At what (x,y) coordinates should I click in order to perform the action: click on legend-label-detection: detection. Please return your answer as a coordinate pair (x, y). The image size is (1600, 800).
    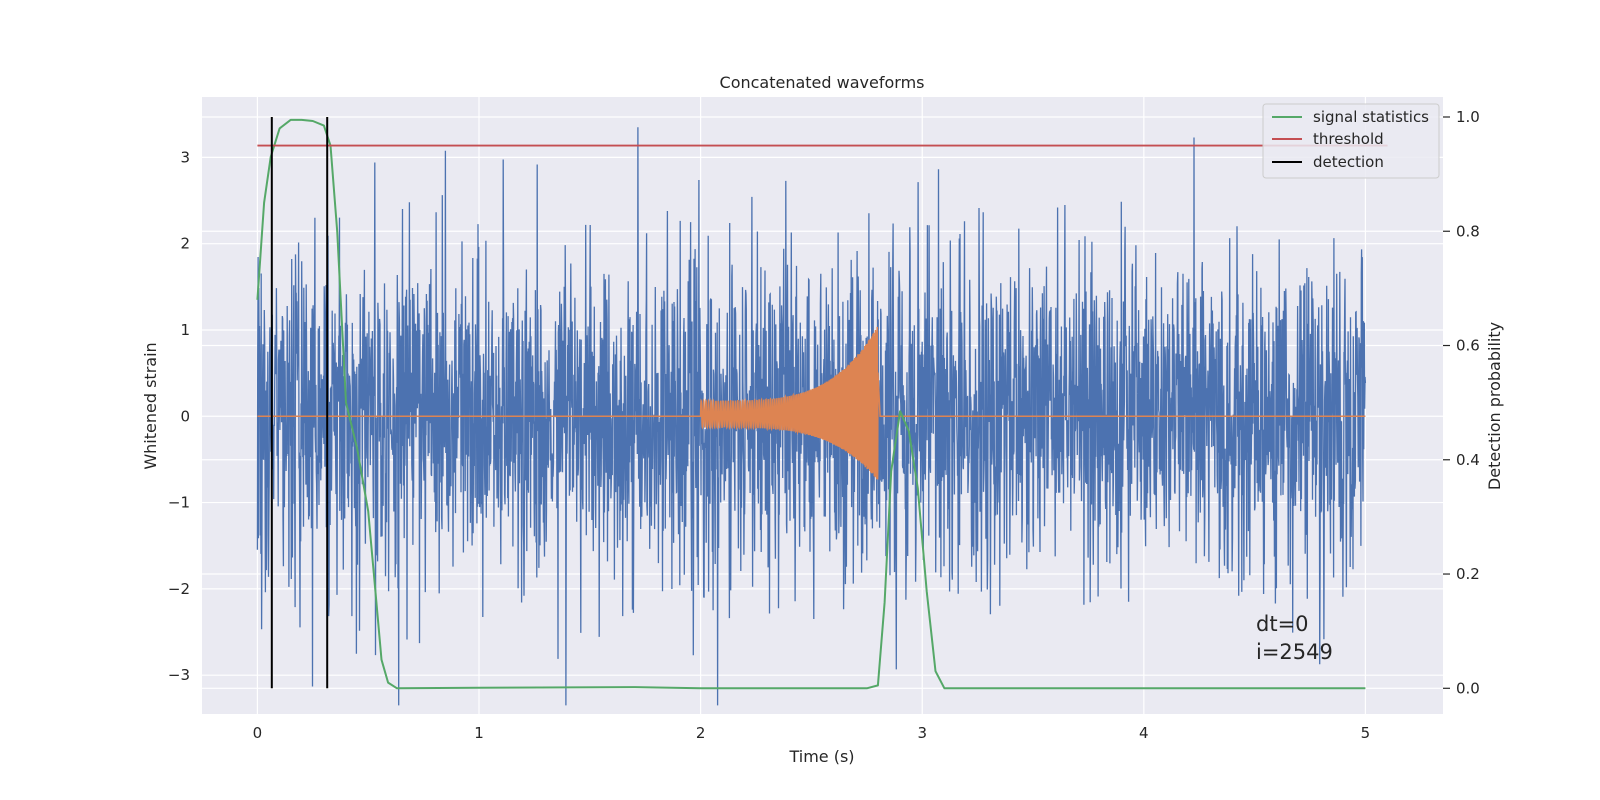
    Looking at the image, I should click on (1348, 162).